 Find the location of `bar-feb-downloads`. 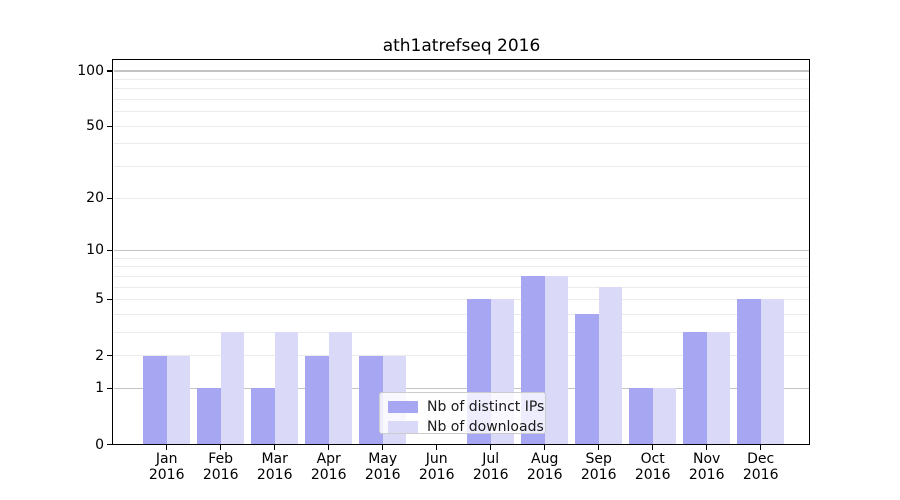

bar-feb-downloads is located at coordinates (232, 388).